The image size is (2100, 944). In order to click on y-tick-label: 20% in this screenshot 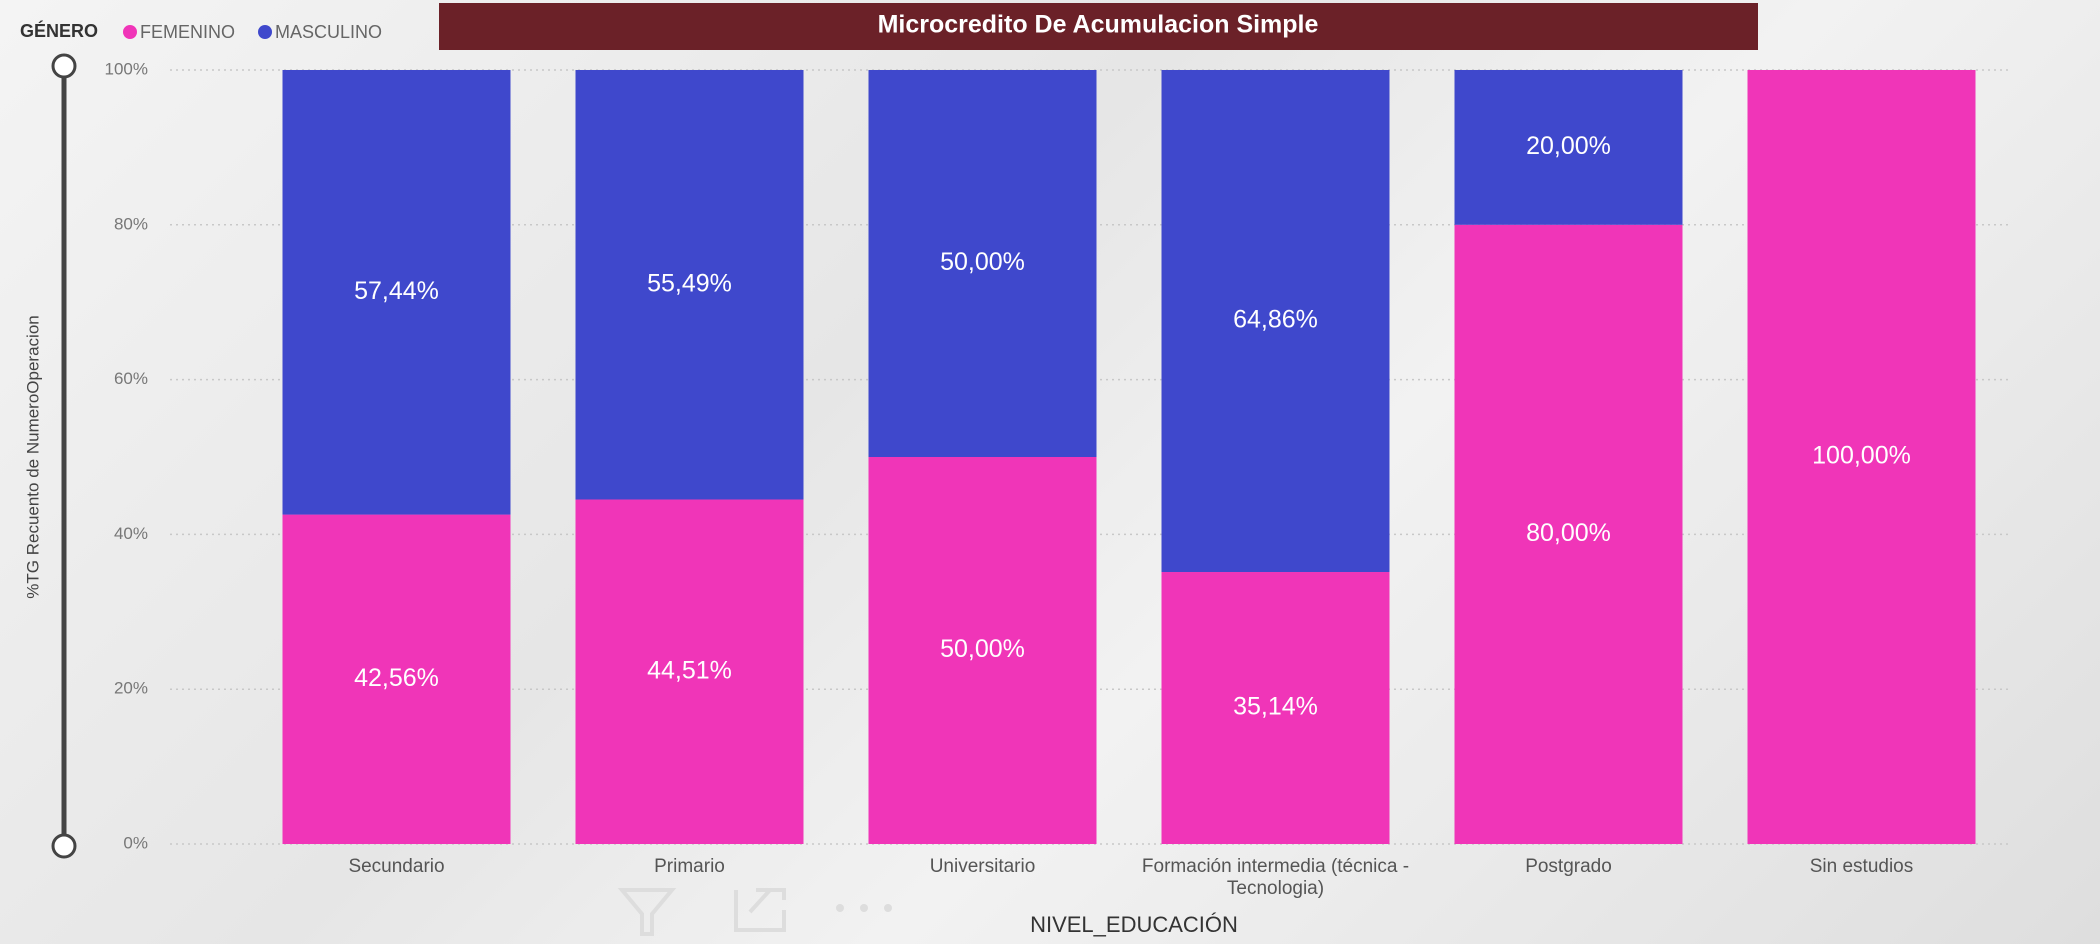, I will do `click(131, 688)`.